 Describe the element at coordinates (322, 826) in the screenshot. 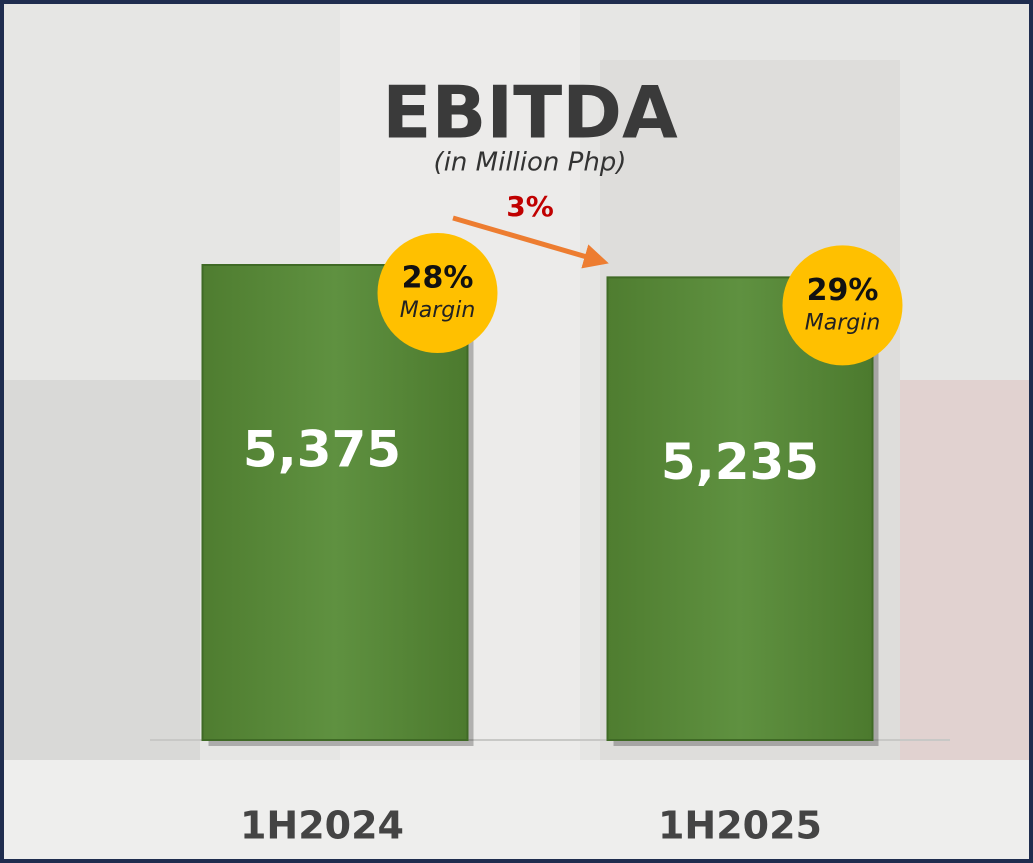

I see `x-tick-label: 1H2024` at that location.